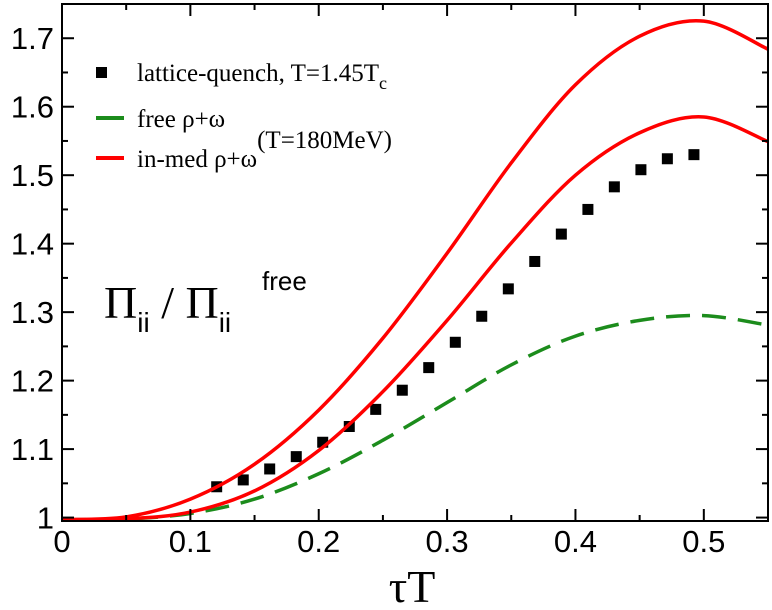 The image size is (772, 610). Describe the element at coordinates (101, 72) in the screenshot. I see `legend-marker-lattice` at that location.